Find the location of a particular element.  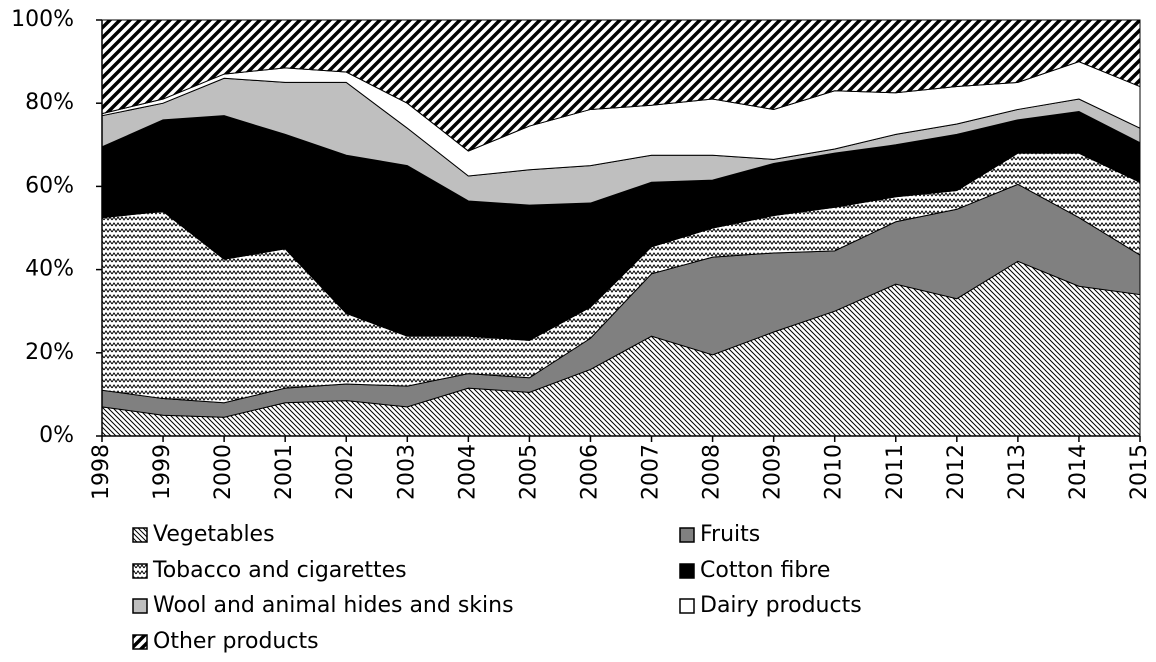

x-tick-label: 2006 is located at coordinates (589, 472).